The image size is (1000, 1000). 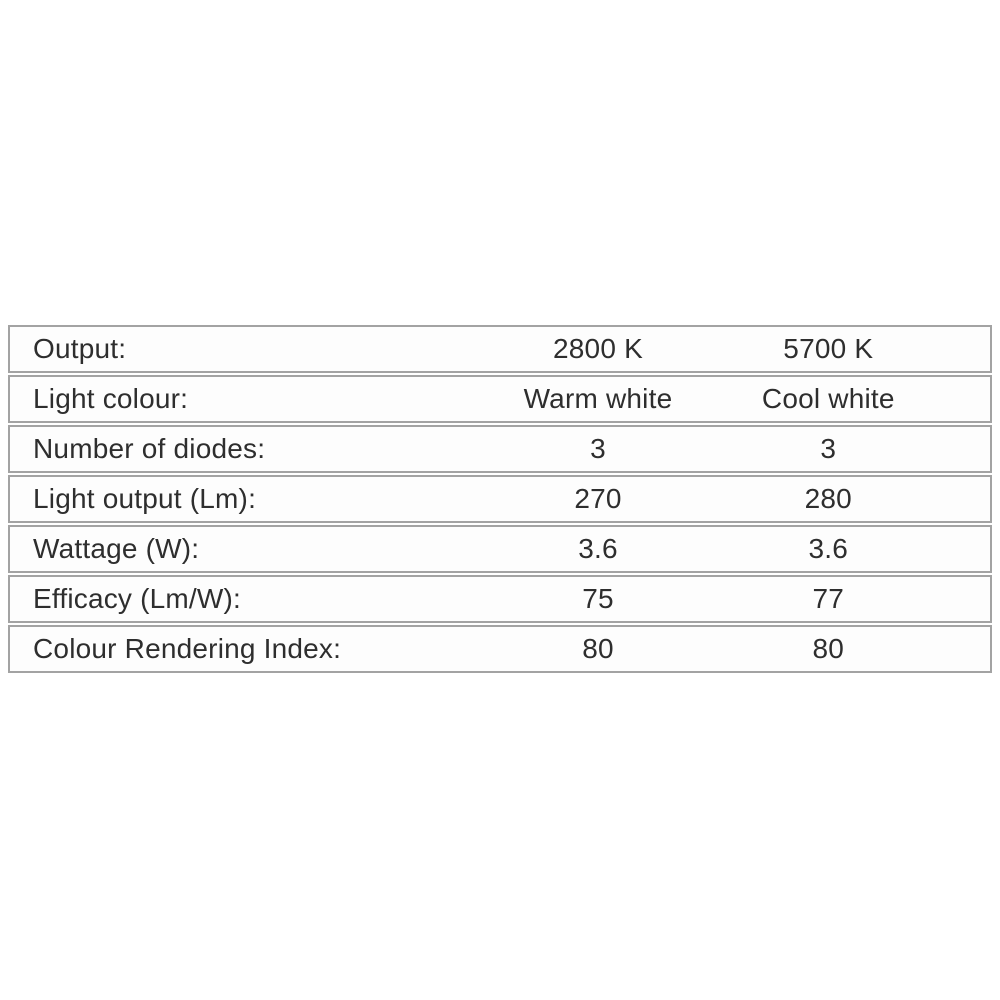 I want to click on value-cool: 280, so click(x=828, y=498).